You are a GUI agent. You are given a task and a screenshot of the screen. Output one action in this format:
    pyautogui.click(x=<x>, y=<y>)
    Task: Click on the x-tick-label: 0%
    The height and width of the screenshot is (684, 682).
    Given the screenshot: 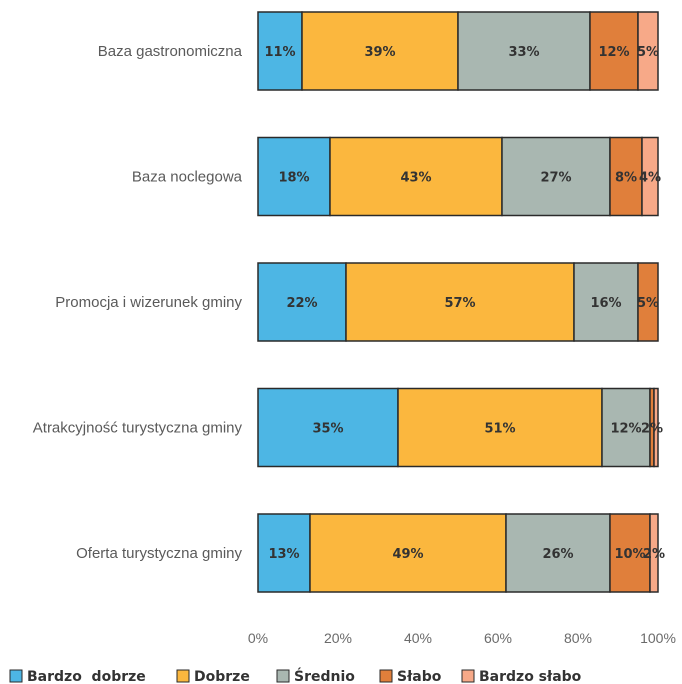 What is the action you would take?
    pyautogui.click(x=258, y=638)
    